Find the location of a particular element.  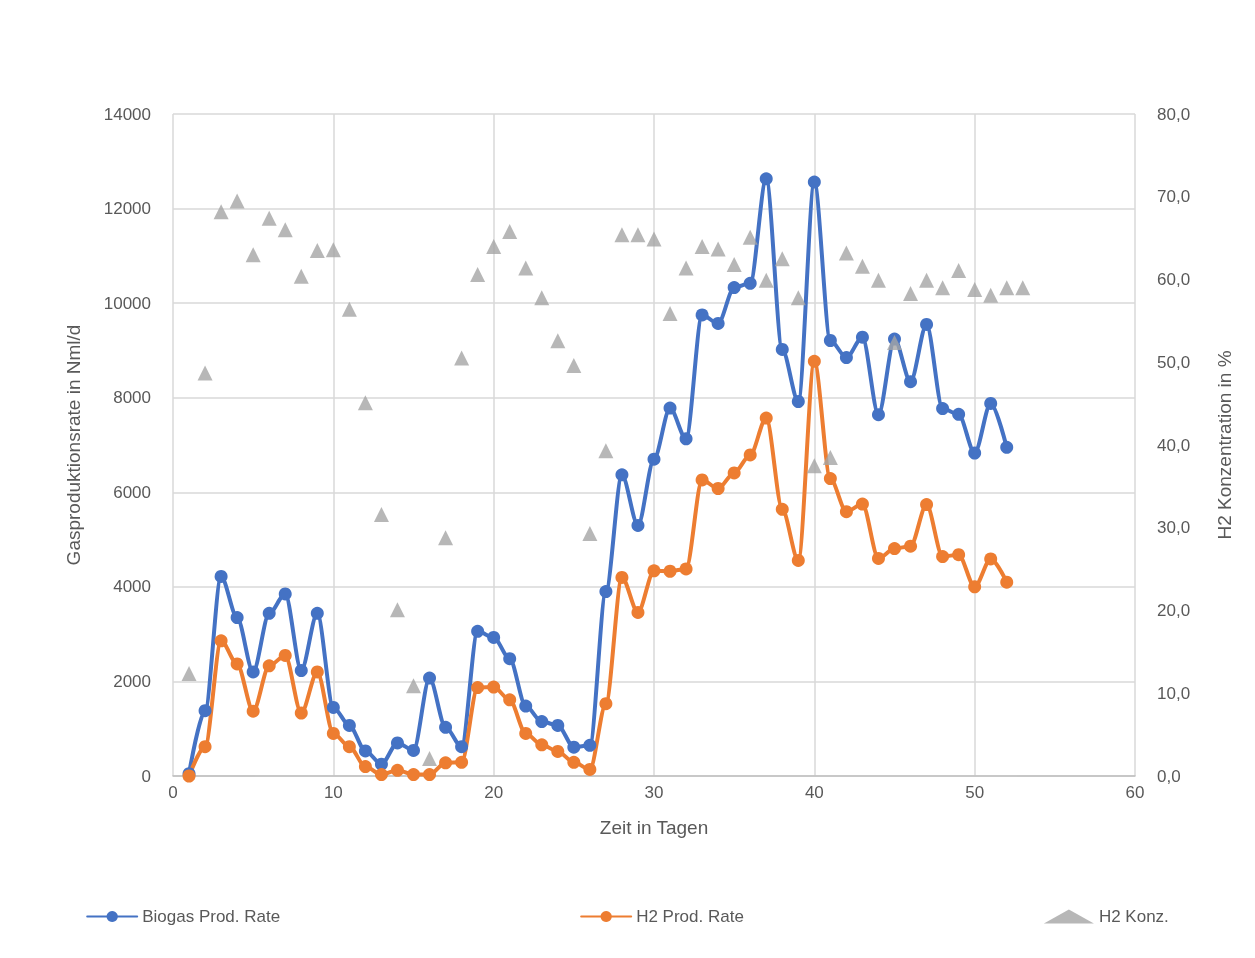

x-tick-label: 60 is located at coordinates (1135, 792).